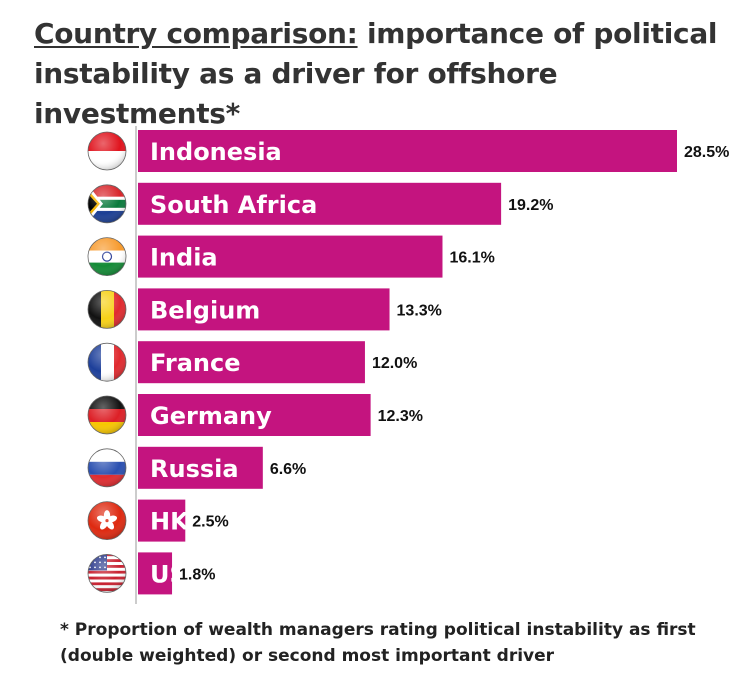  What do you see at coordinates (195, 363) in the screenshot?
I see `category-label: France` at bounding box center [195, 363].